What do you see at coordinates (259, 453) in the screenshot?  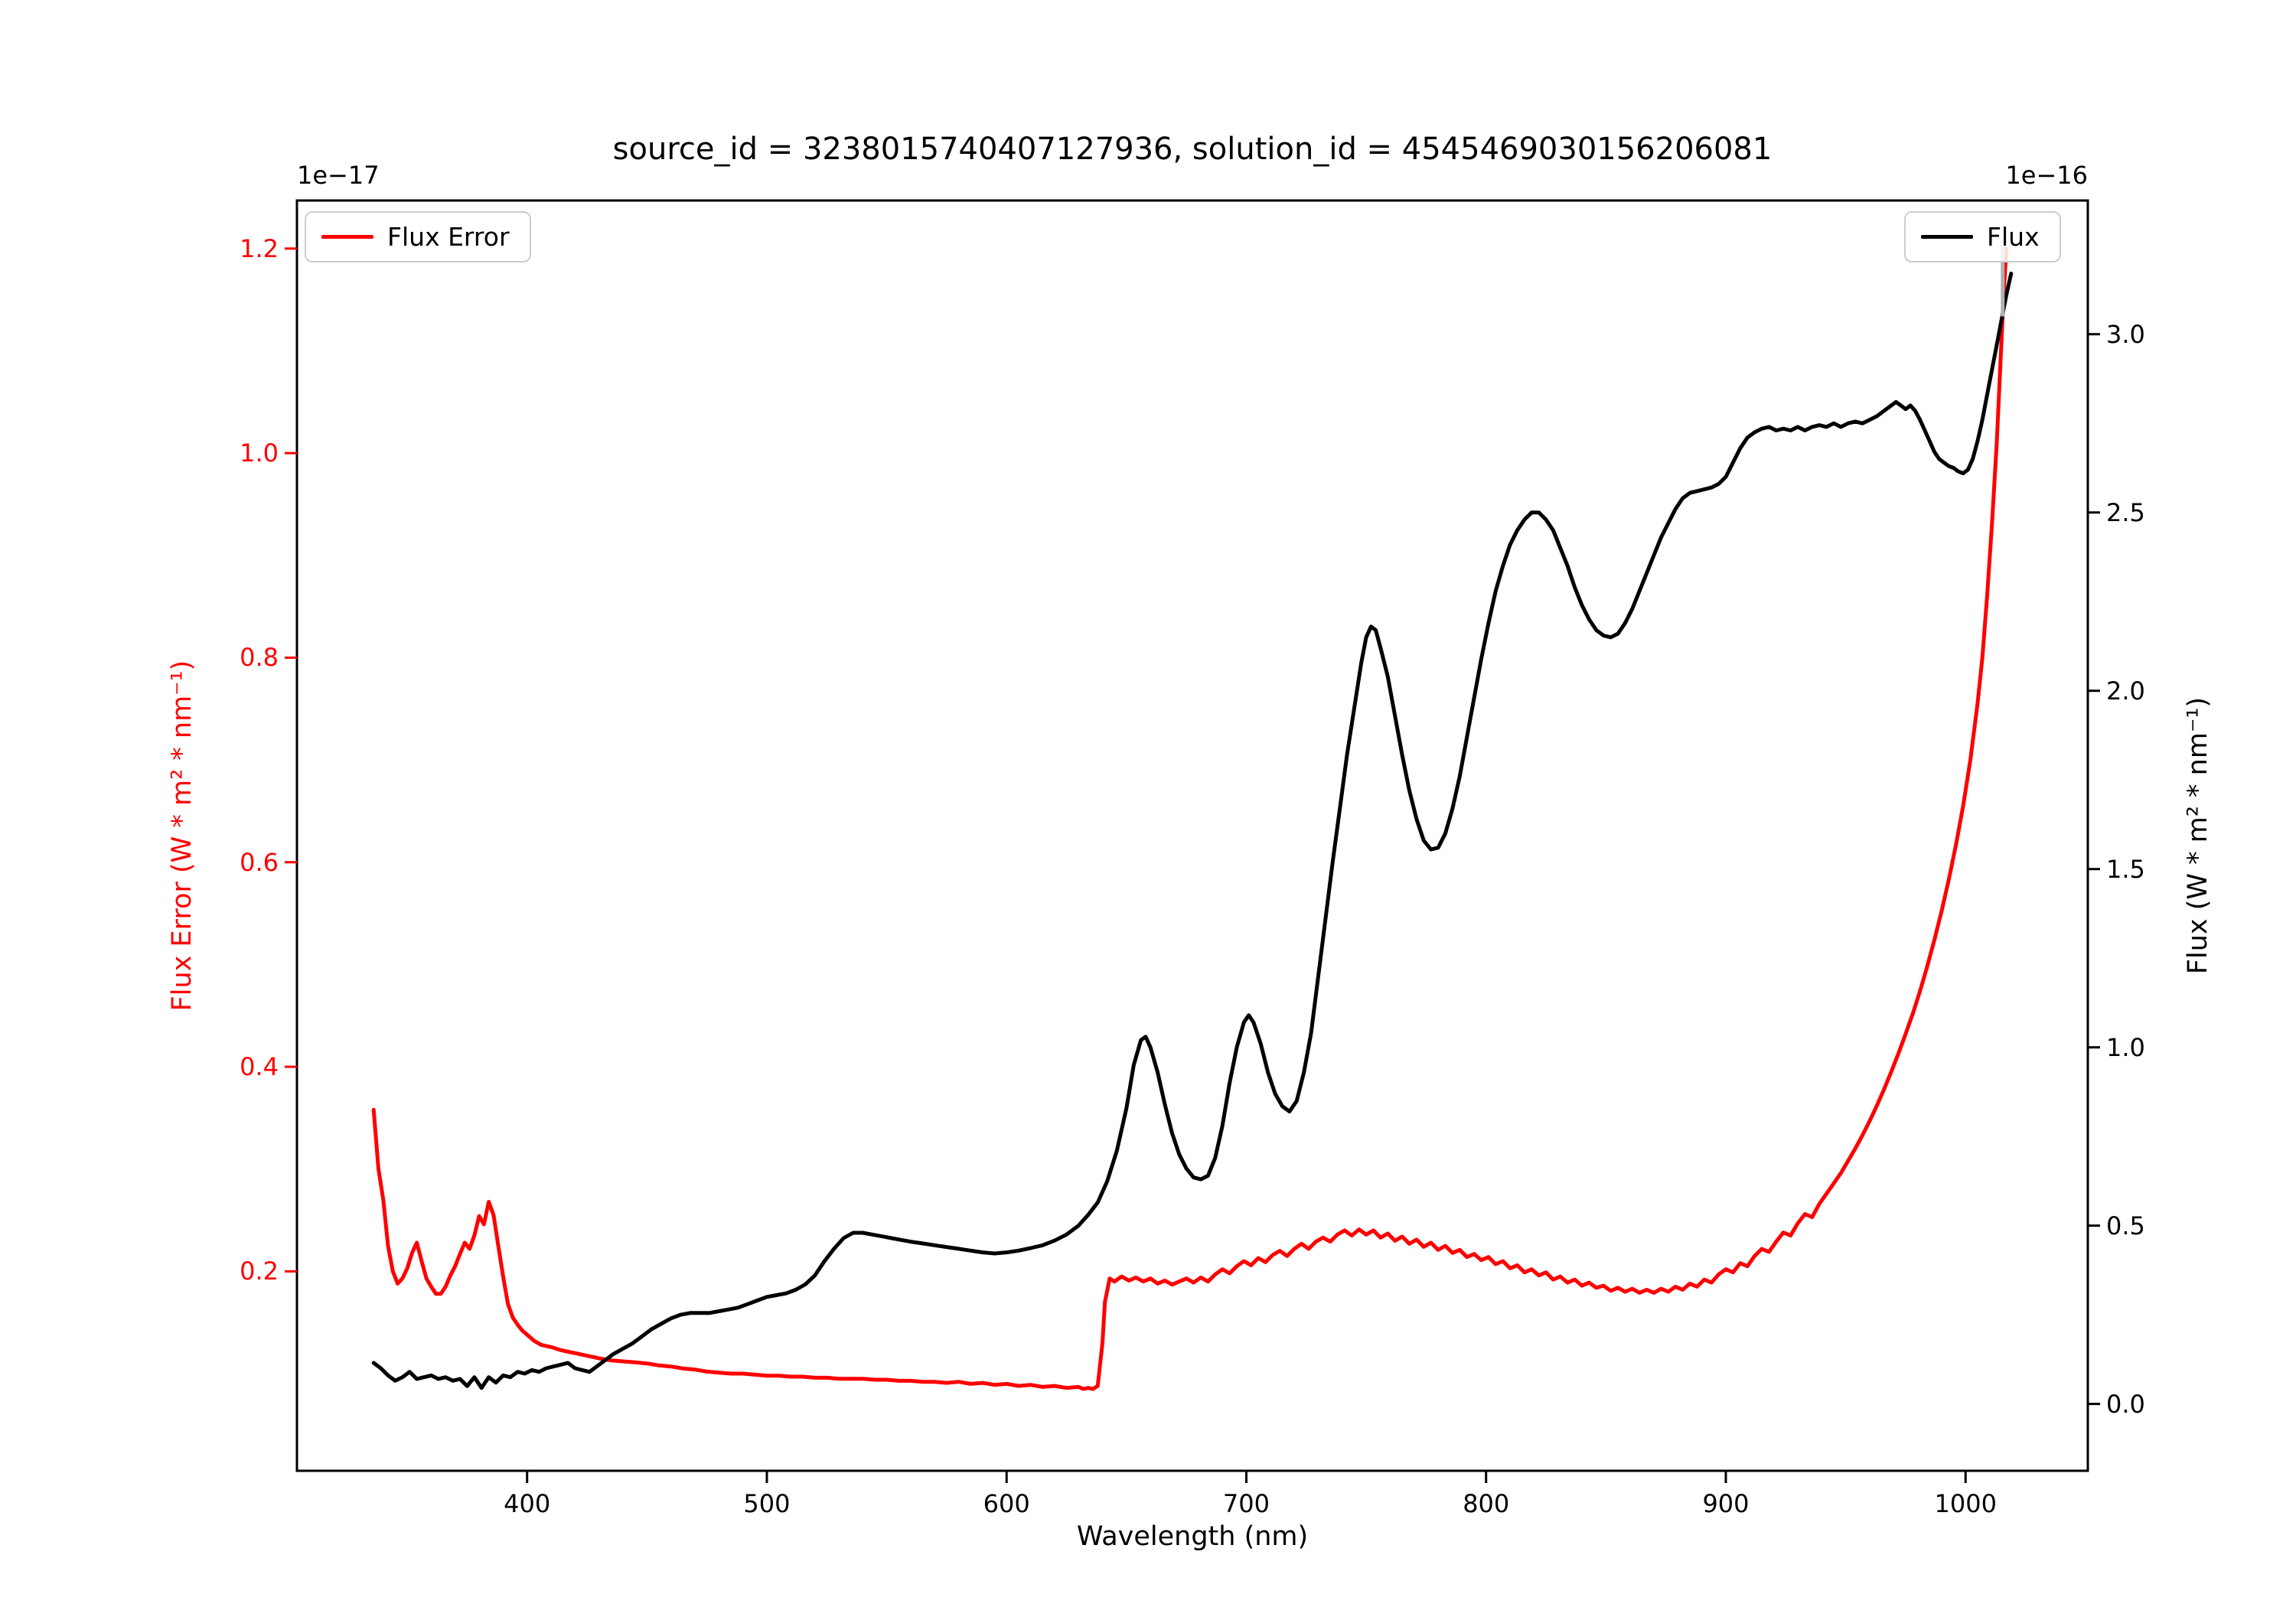 I see `ytick-left: 1.0` at bounding box center [259, 453].